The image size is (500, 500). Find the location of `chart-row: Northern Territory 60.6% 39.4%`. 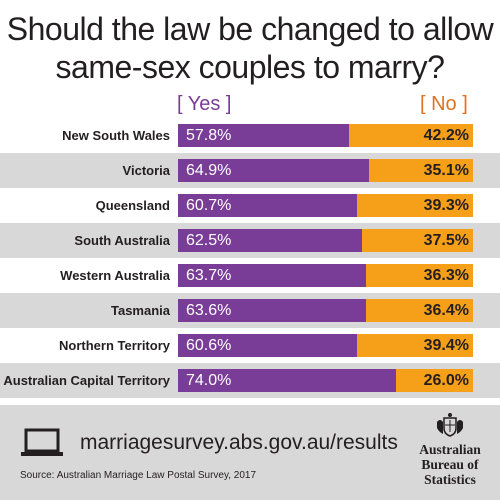

chart-row: Northern Territory 60.6% 39.4% is located at coordinates (250, 345).